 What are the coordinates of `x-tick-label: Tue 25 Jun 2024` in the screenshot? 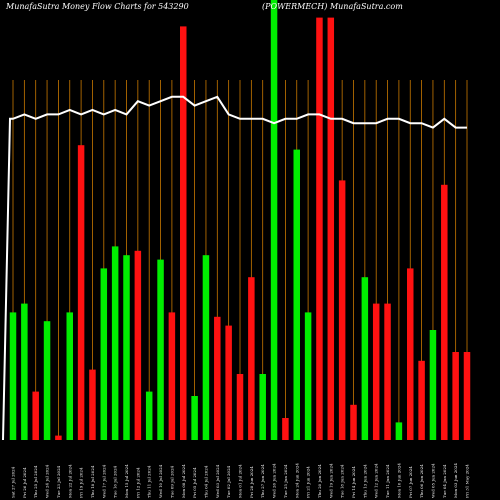 It's located at (285, 481).